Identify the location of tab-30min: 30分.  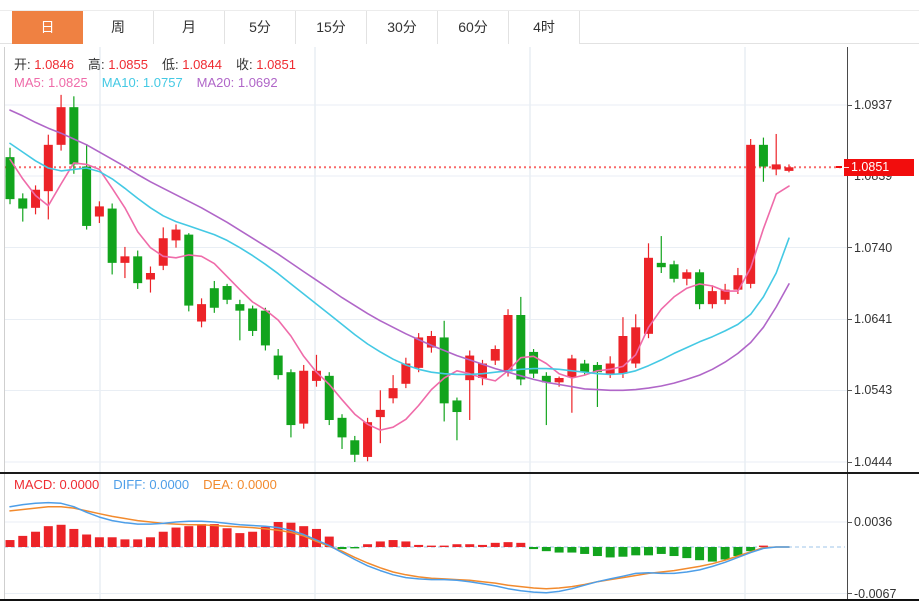
(402, 27).